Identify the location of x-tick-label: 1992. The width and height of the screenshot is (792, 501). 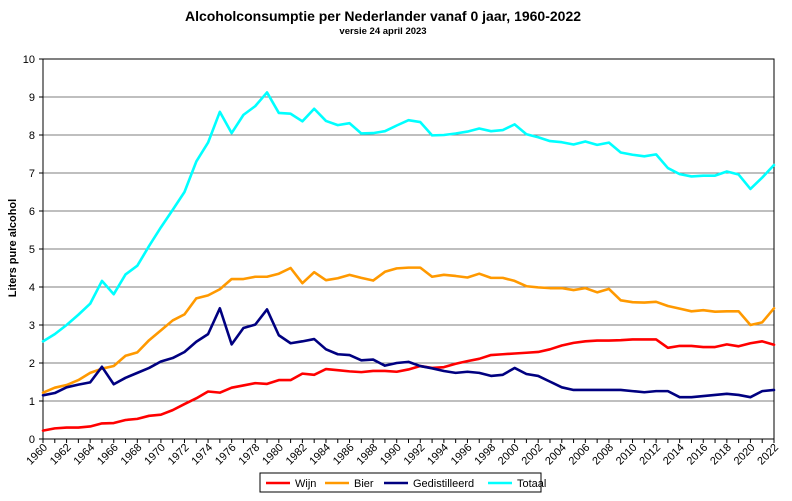
(415, 455).